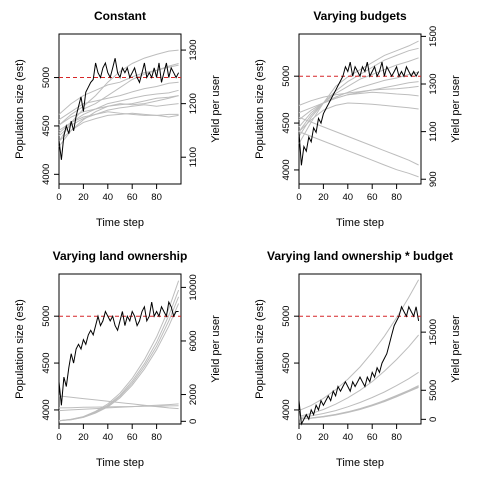 The height and width of the screenshot is (480, 480). I want to click on y-right-tick-label: 2000, so click(193, 394).